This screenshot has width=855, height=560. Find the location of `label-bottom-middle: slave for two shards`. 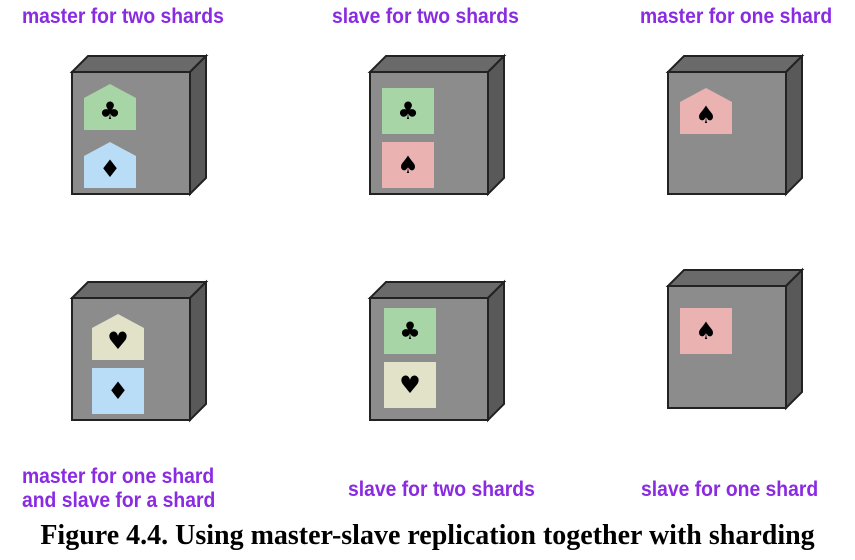

label-bottom-middle: slave for two shards is located at coordinates (441, 489).